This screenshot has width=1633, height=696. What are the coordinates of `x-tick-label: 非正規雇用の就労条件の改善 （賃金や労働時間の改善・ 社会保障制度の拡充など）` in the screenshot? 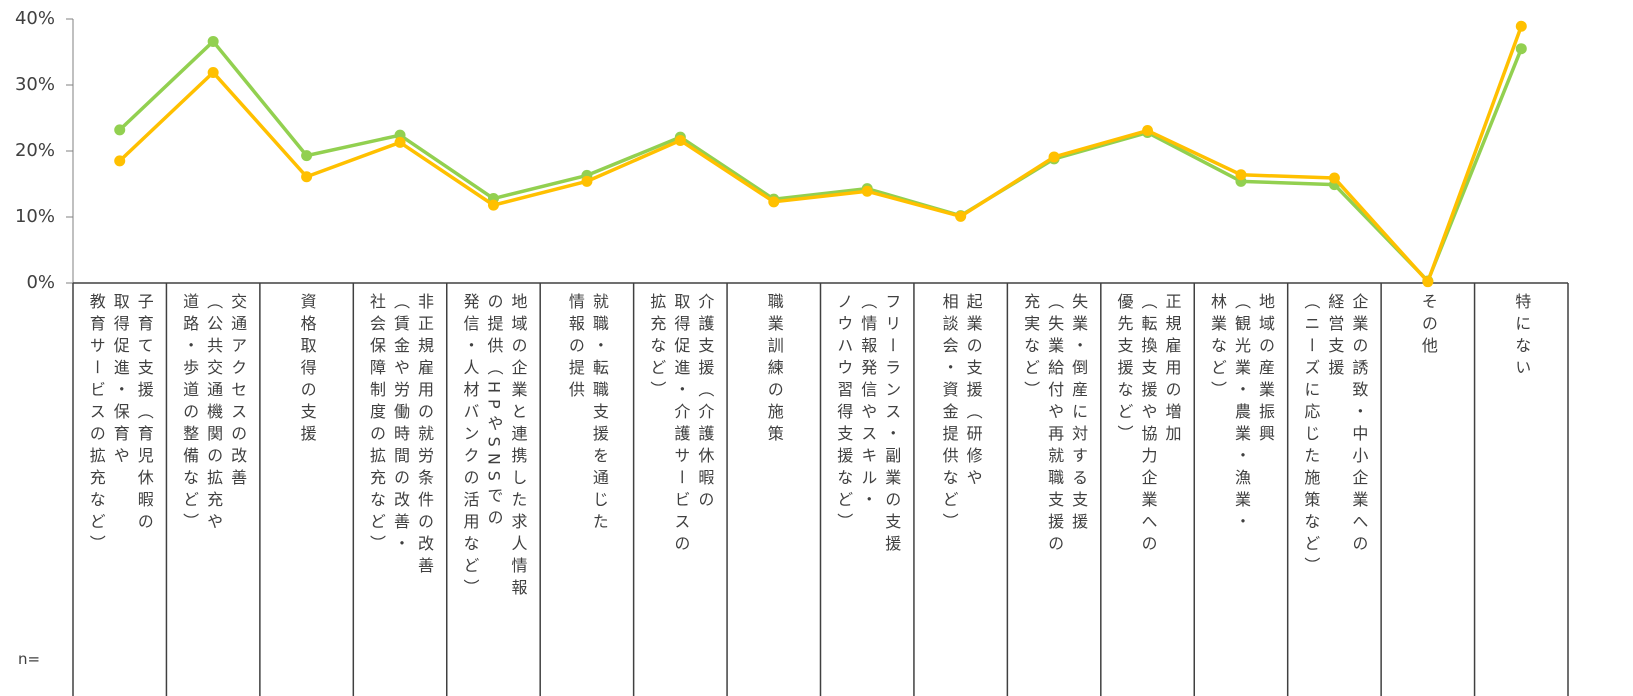 It's located at (401, 436).